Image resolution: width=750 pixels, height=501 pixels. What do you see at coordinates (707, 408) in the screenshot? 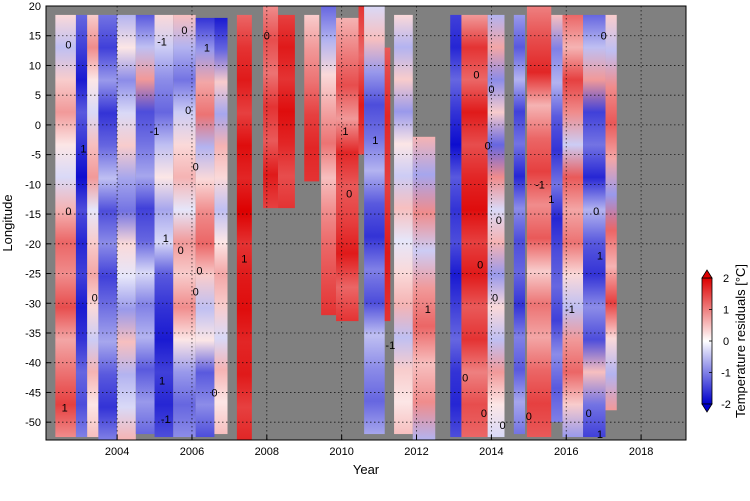
I see `colorbar-extend-min` at bounding box center [707, 408].